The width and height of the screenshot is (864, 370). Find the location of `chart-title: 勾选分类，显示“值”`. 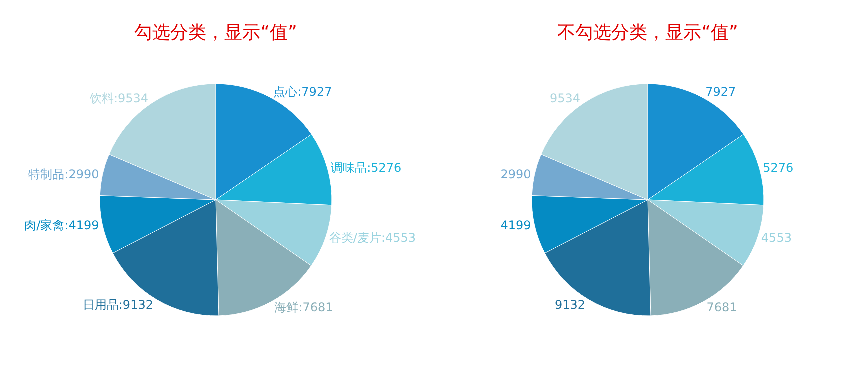

chart-title: 勾选分类，显示“值” is located at coordinates (216, 33).